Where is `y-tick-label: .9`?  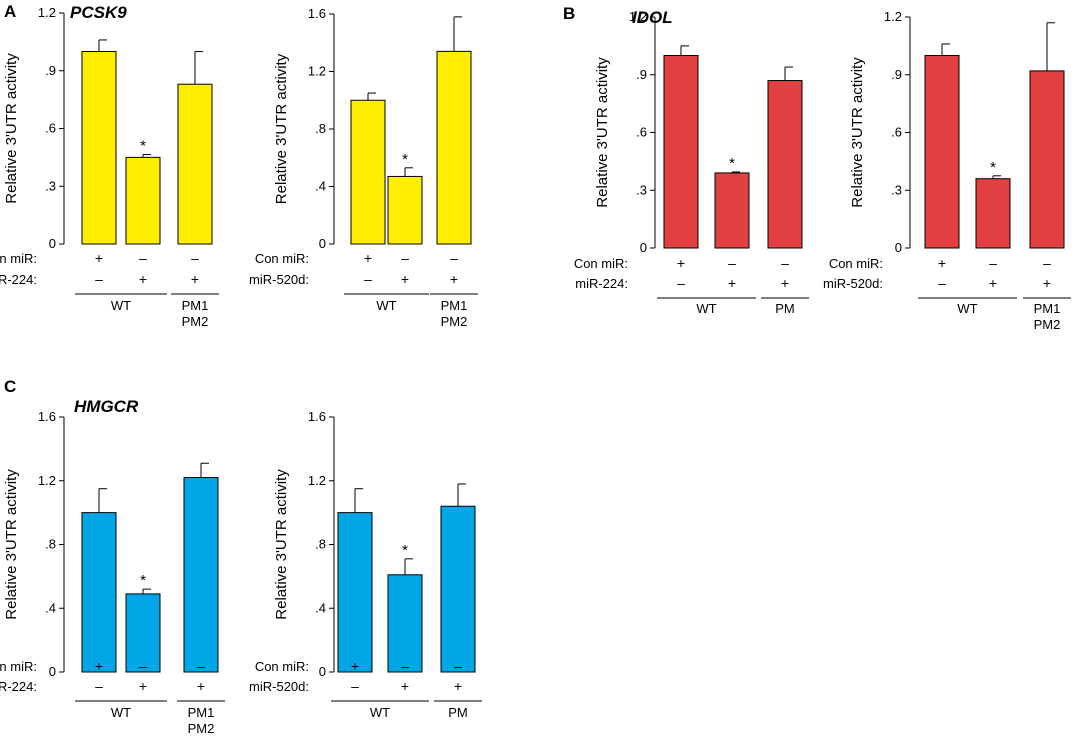
y-tick-label: .9 is located at coordinates (50, 70).